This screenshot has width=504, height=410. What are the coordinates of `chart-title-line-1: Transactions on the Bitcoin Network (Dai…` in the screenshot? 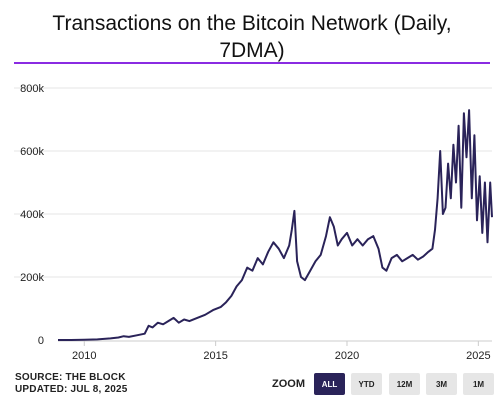 It's located at (252, 23).